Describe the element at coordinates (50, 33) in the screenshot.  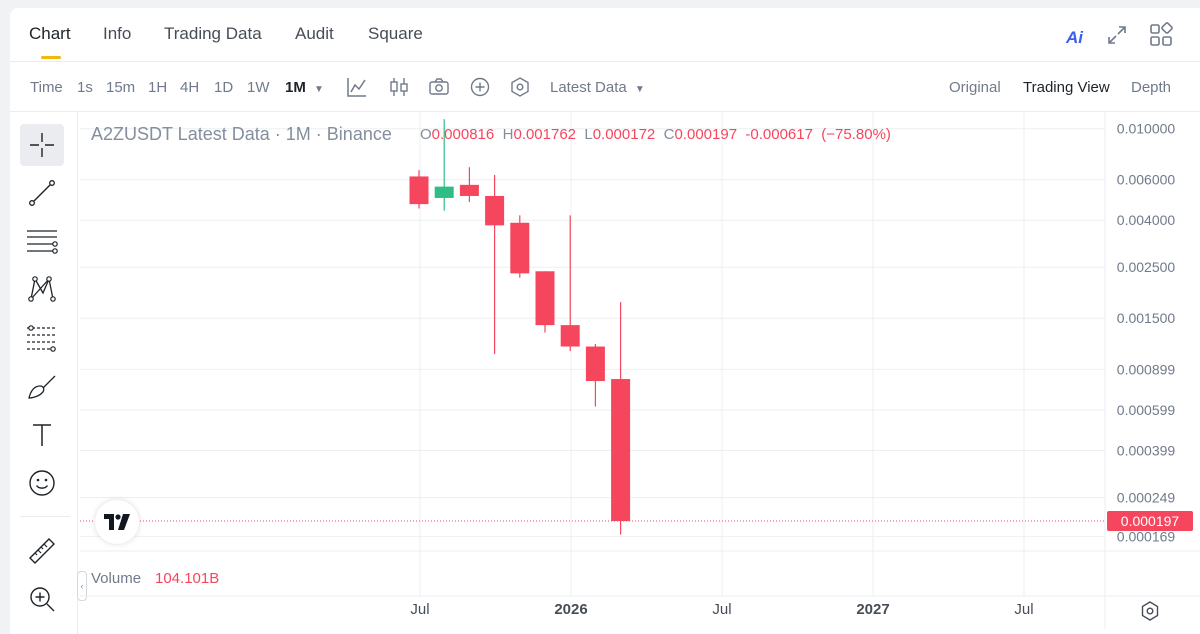
I see `tab-chart: Chart` at that location.